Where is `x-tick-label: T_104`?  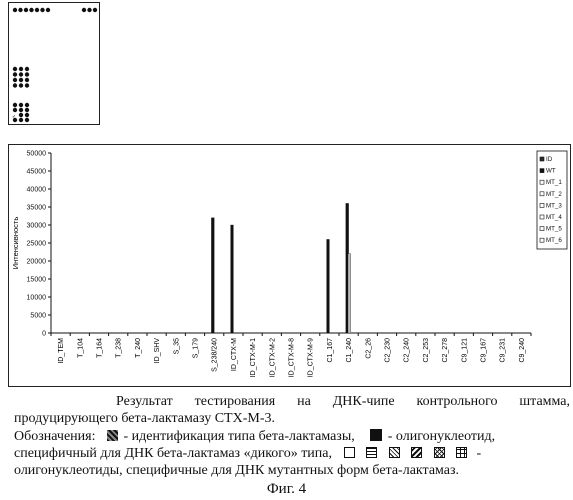 x-tick-label: T_104 is located at coordinates (80, 348).